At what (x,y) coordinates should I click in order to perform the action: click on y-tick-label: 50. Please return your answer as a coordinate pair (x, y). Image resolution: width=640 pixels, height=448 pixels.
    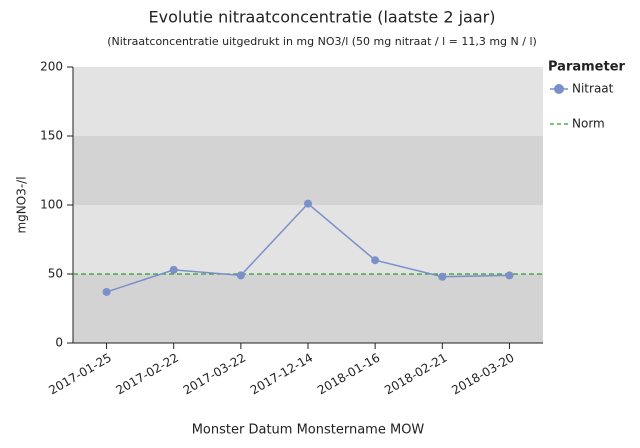
    Looking at the image, I should click on (55, 274).